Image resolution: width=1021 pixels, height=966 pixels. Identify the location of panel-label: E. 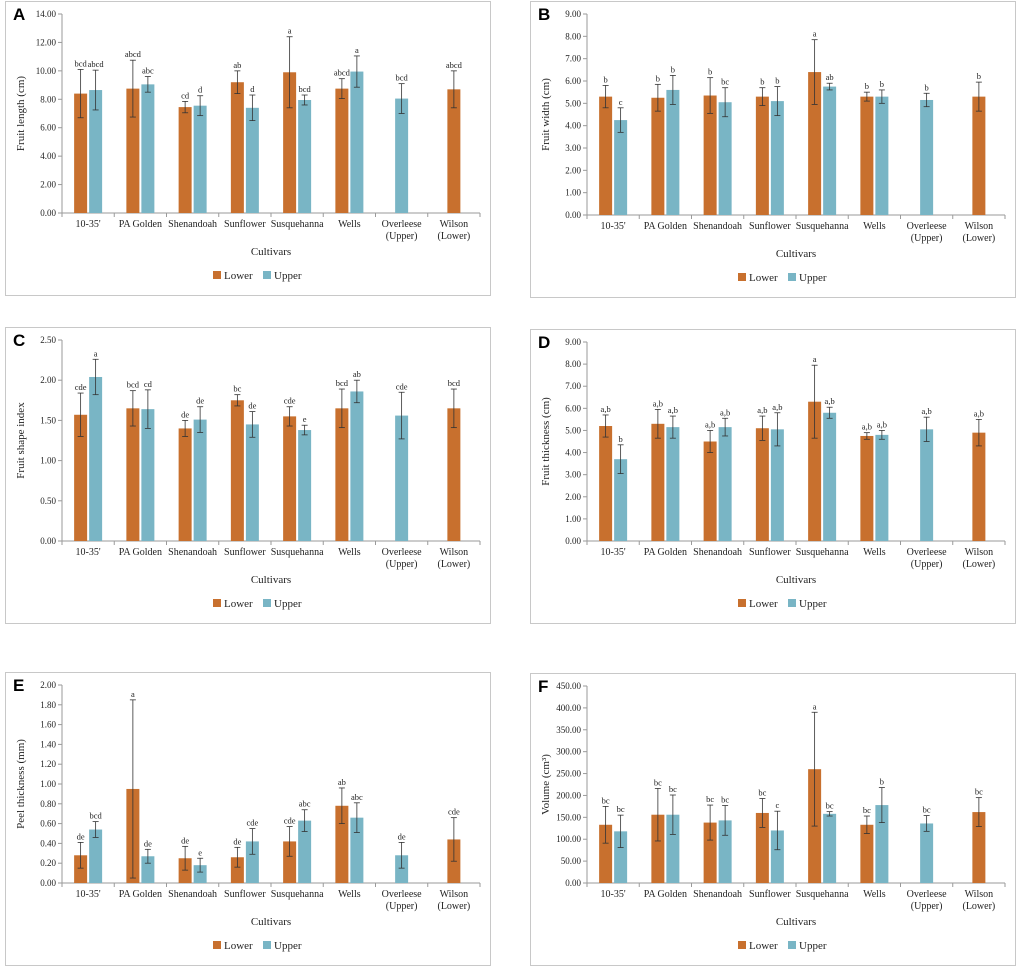
(19, 685).